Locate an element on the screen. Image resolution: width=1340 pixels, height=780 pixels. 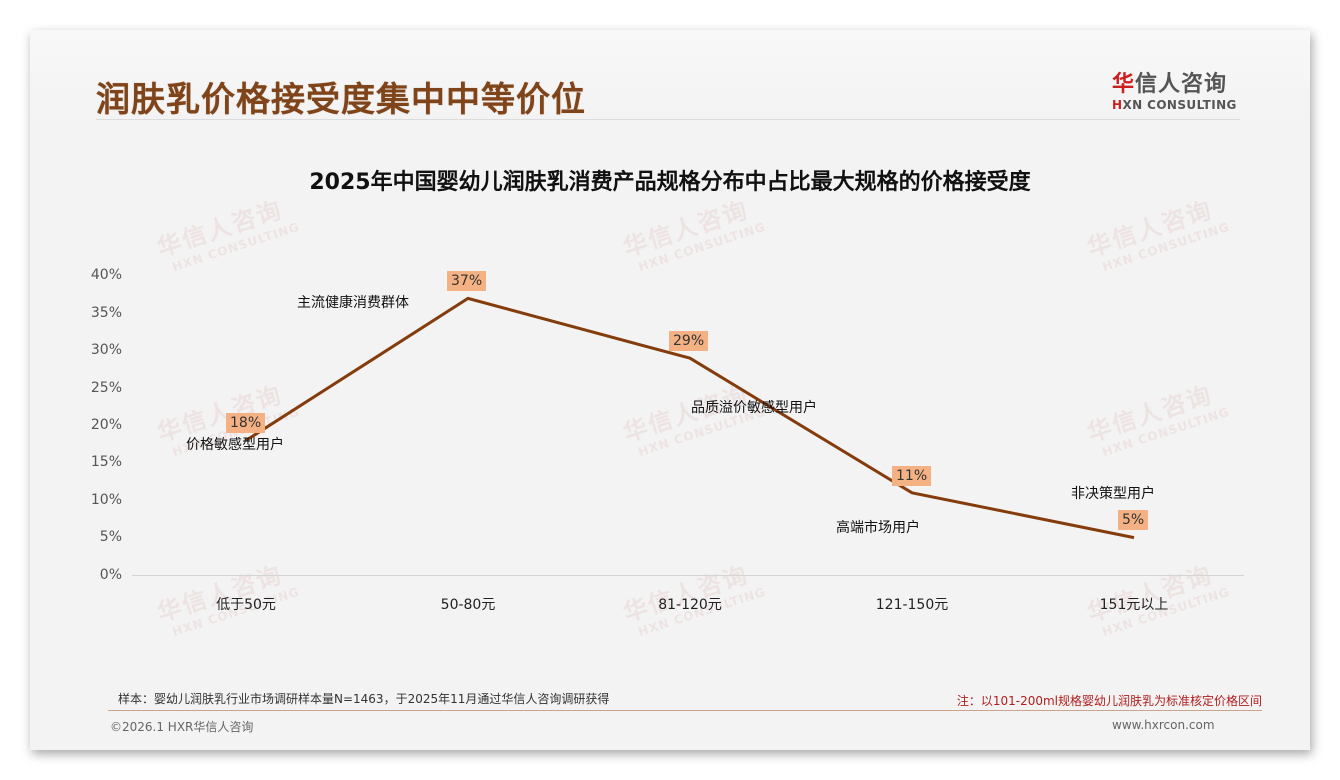
x-tick: 121-150元 is located at coordinates (912, 605).